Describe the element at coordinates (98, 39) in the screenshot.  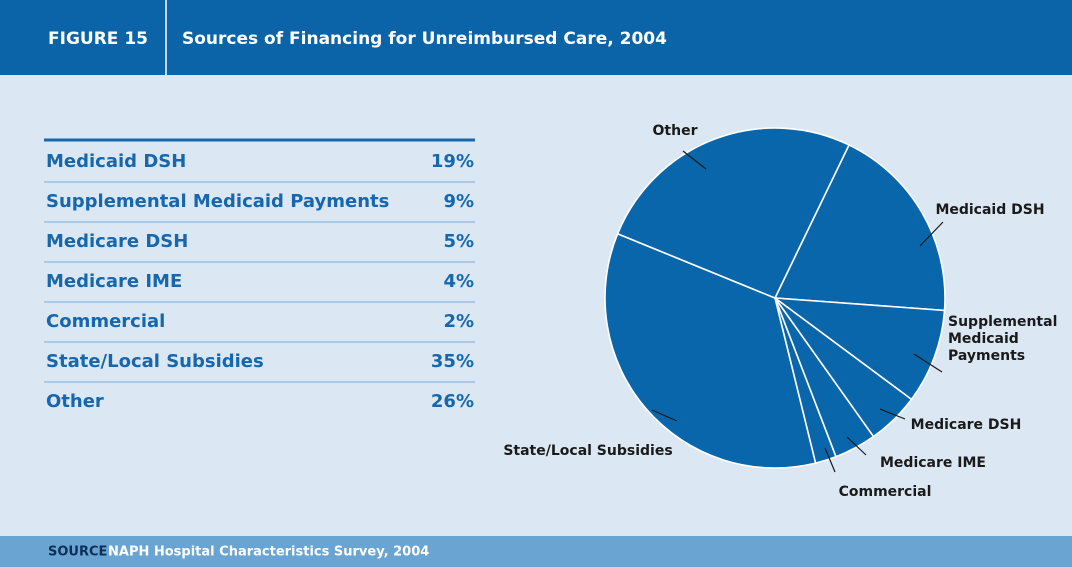
I see `figure-label: FIGURE 15` at that location.